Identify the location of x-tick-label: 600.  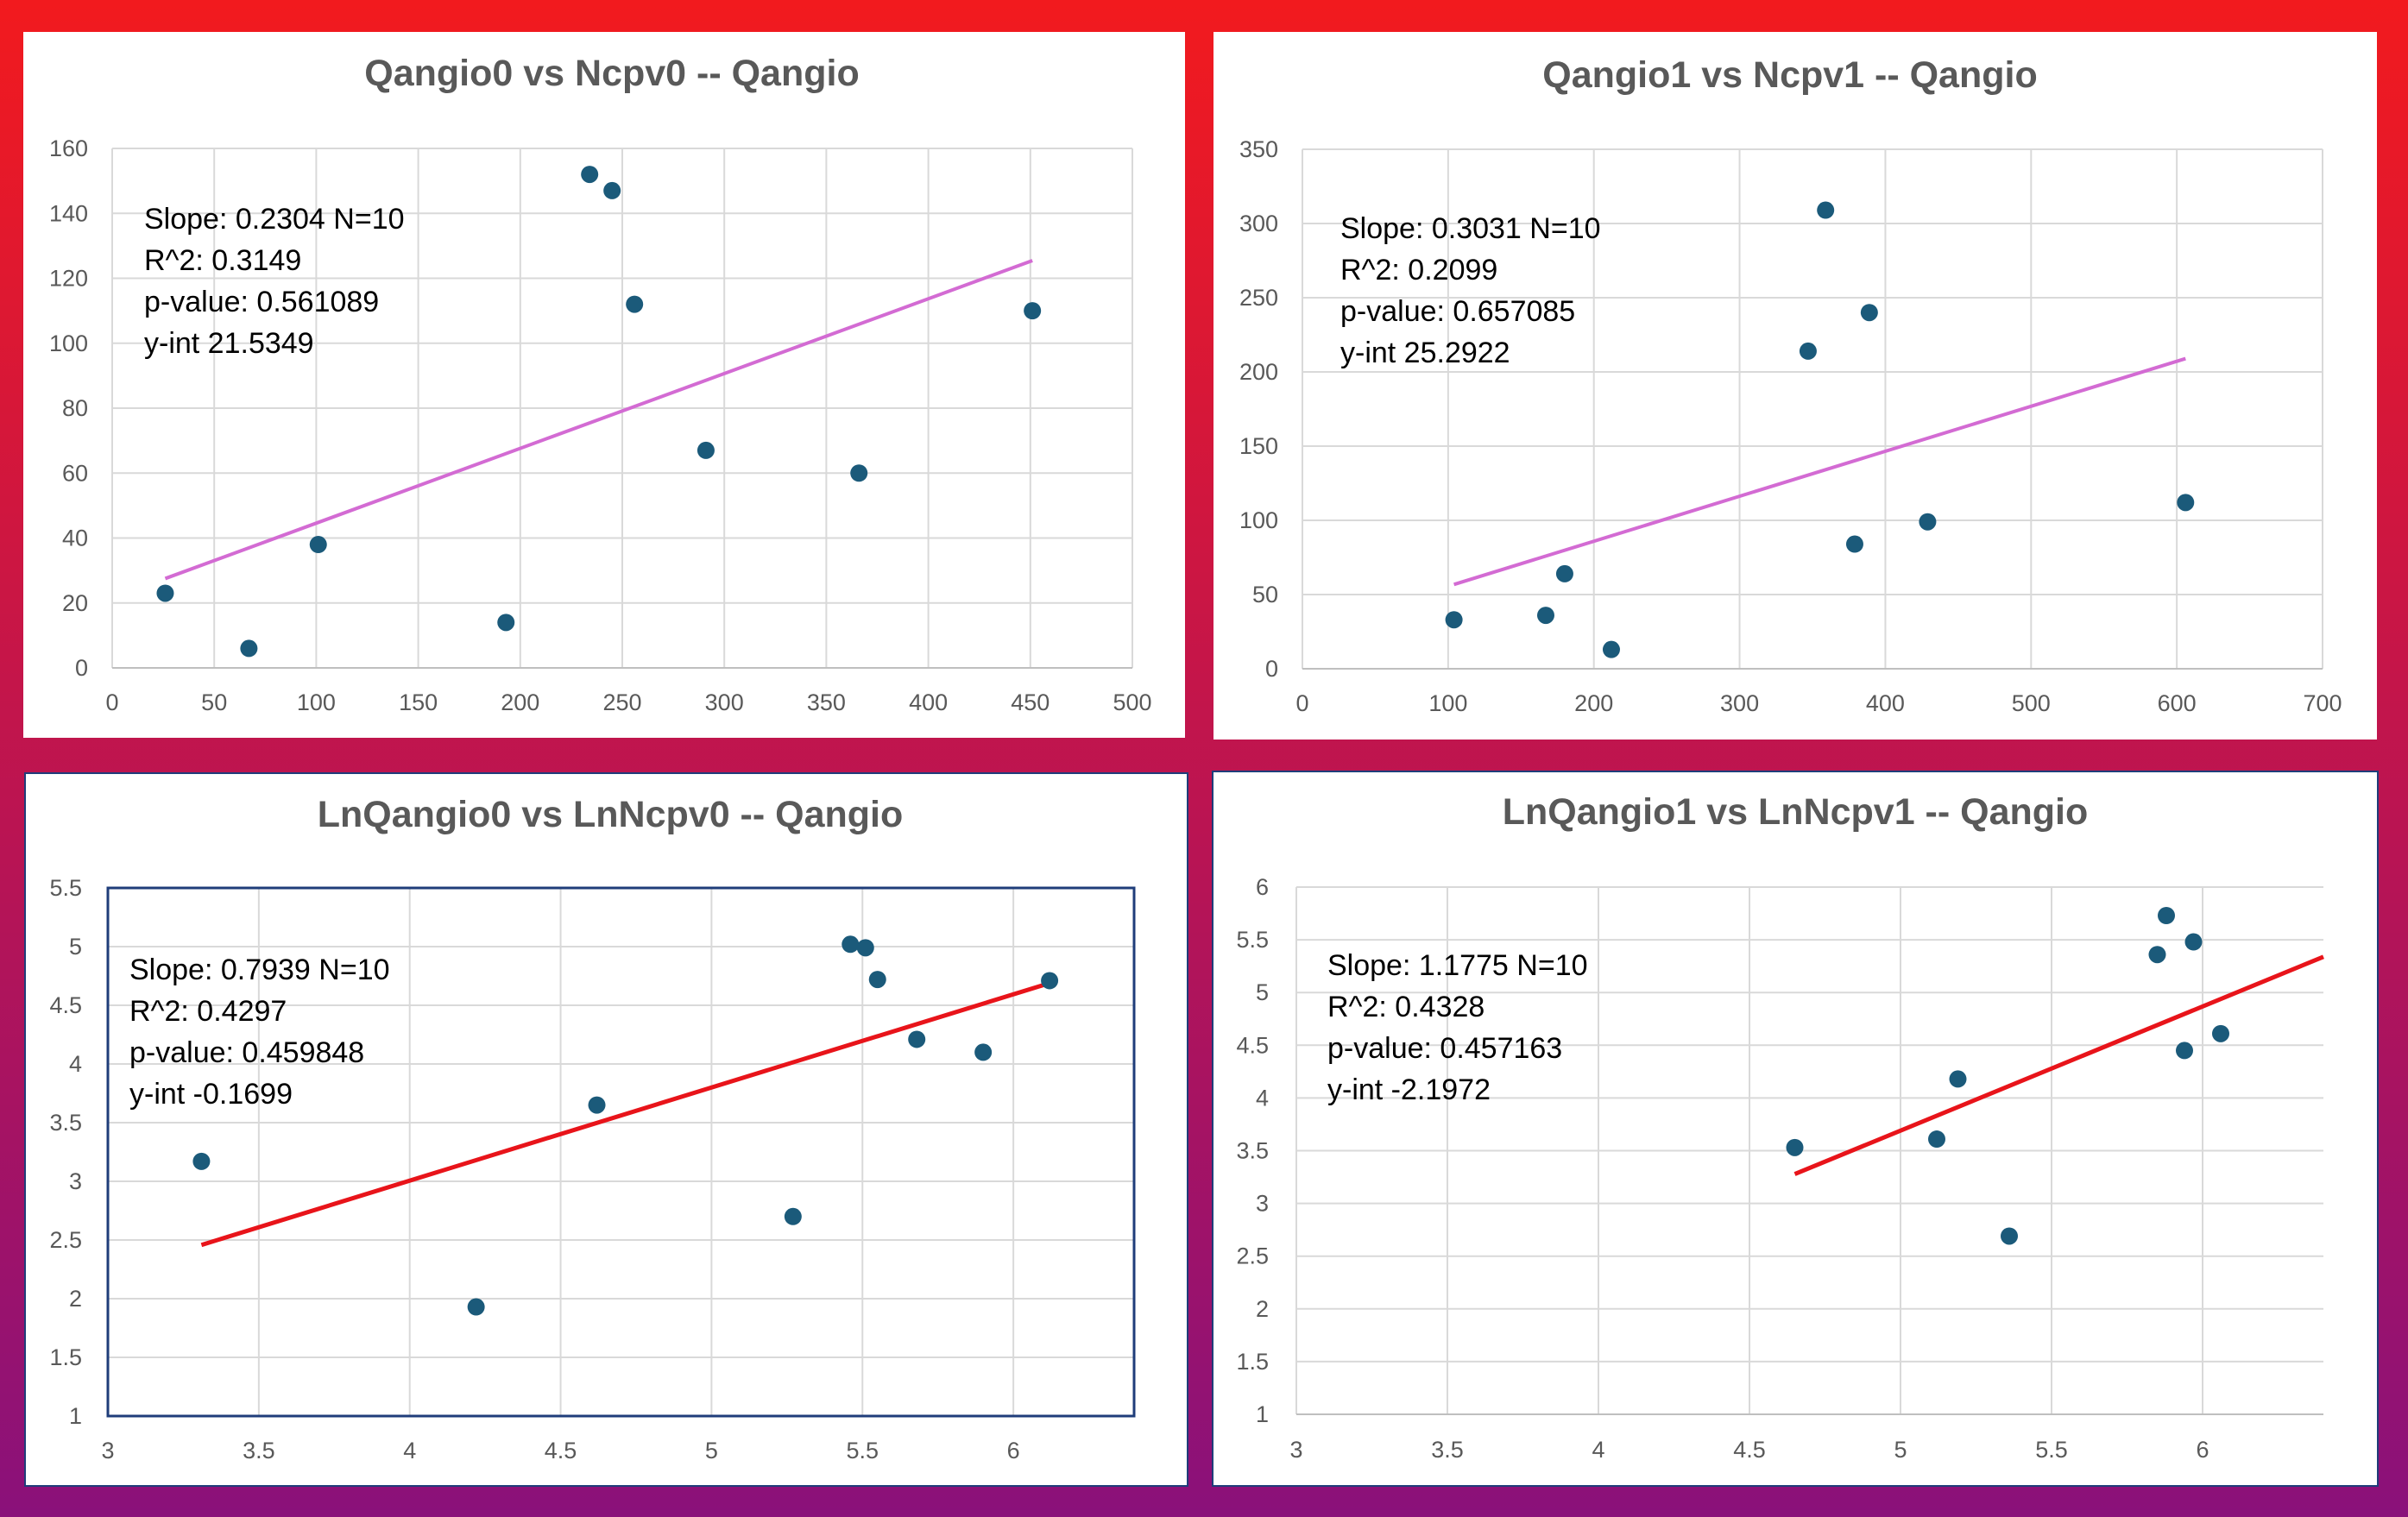
(2177, 703).